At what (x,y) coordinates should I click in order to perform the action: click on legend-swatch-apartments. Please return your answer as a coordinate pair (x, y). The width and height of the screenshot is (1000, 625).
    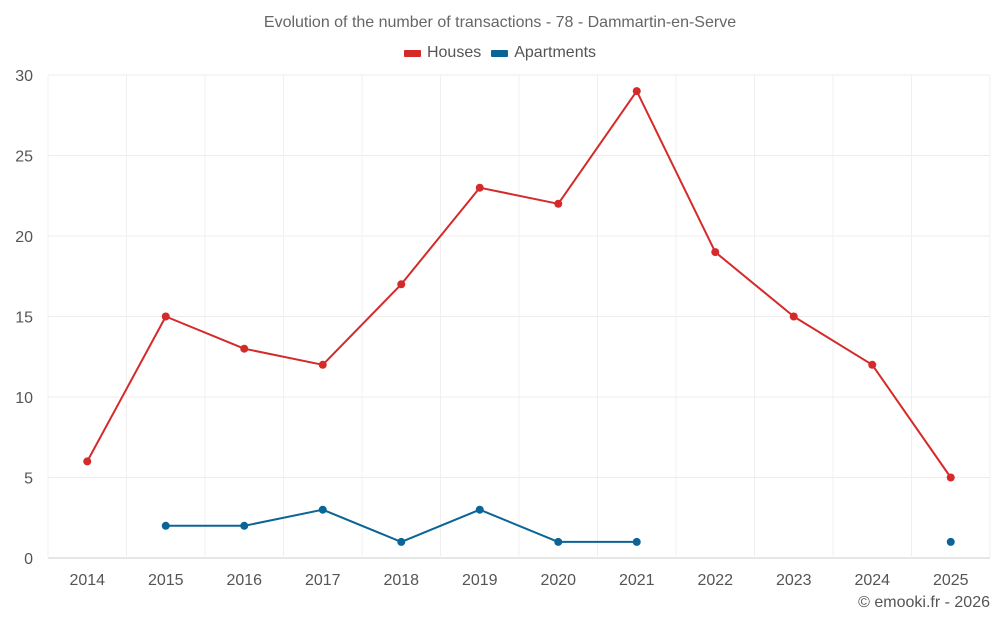
    Looking at the image, I should click on (500, 53).